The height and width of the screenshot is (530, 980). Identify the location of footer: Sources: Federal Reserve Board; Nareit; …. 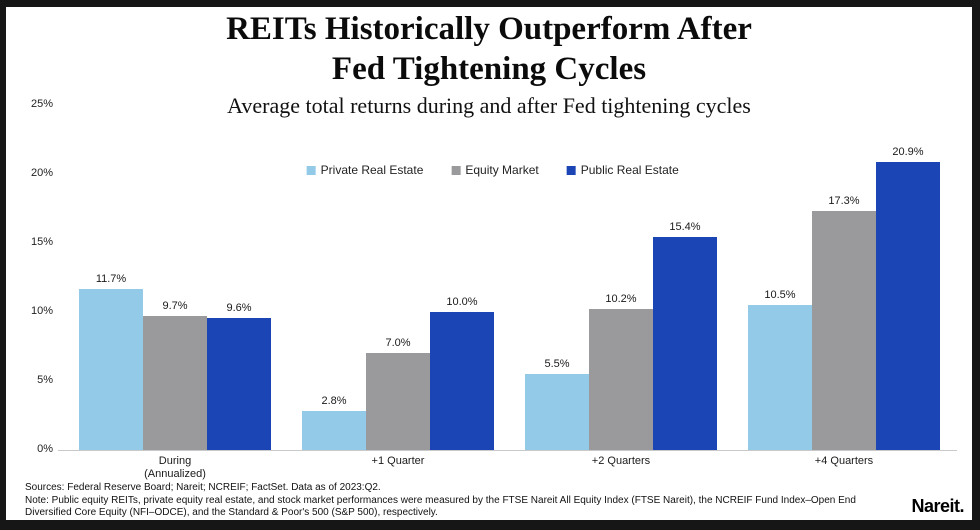
(443, 501).